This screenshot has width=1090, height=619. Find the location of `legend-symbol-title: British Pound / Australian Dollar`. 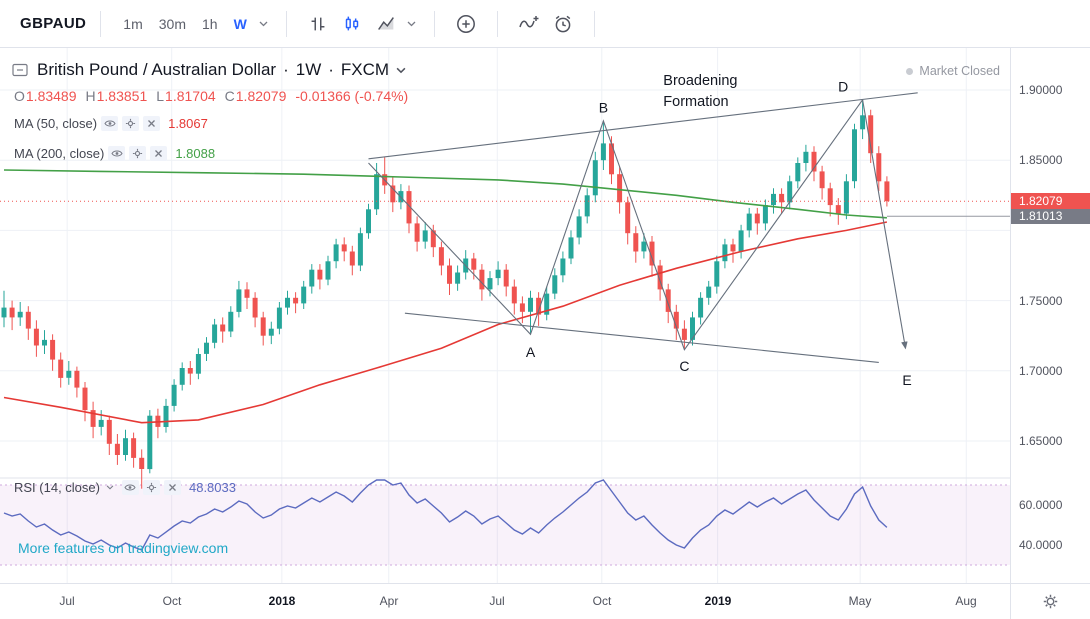

legend-symbol-title: British Pound / Australian Dollar is located at coordinates (157, 69).